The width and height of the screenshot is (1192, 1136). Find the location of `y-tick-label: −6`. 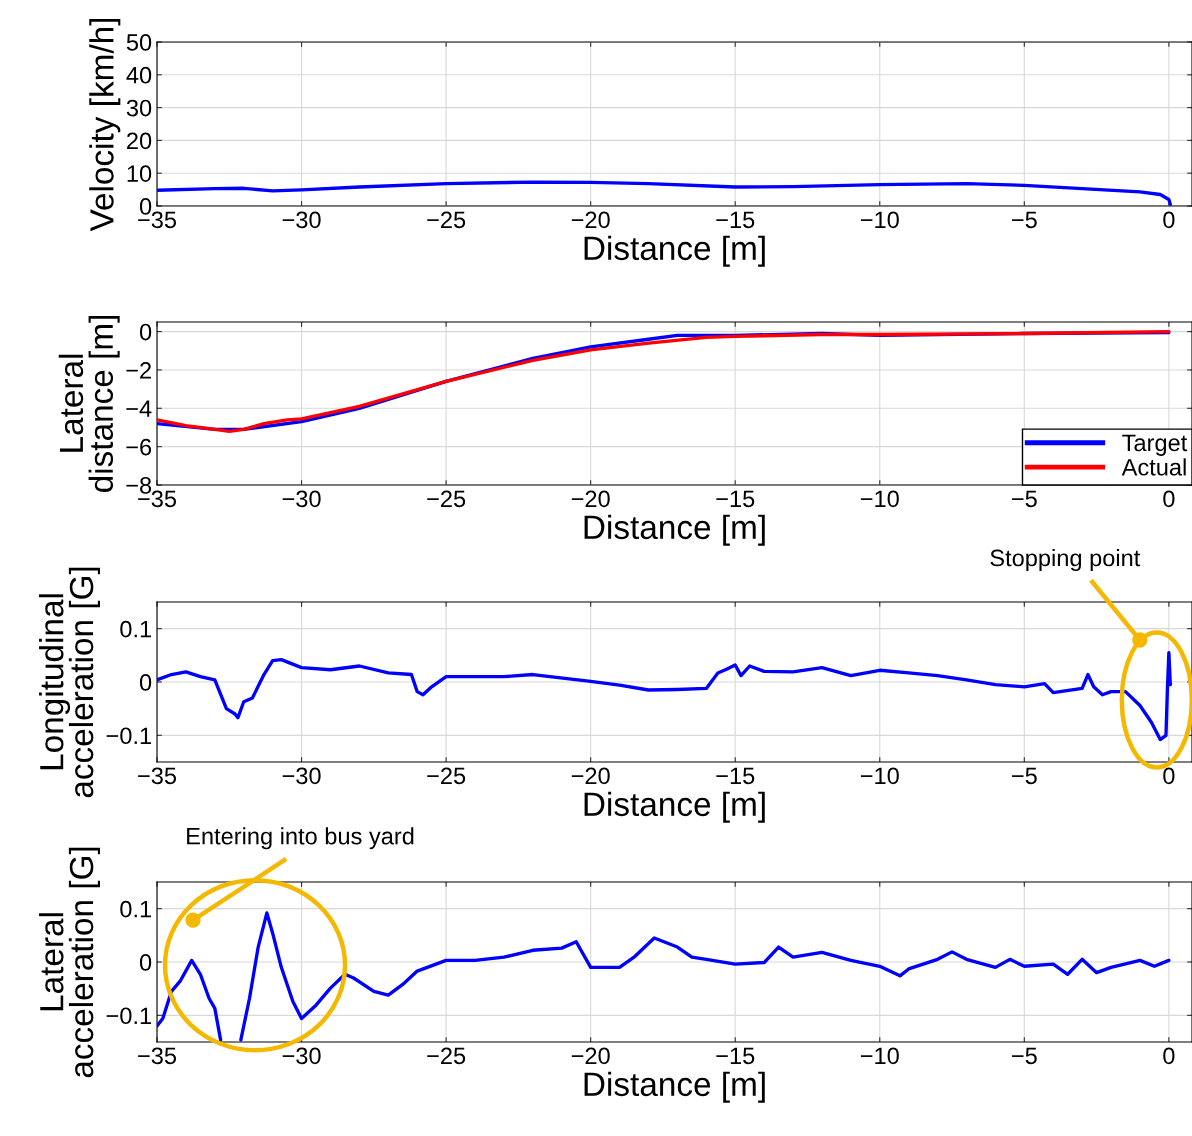

y-tick-label: −6 is located at coordinates (139, 447).